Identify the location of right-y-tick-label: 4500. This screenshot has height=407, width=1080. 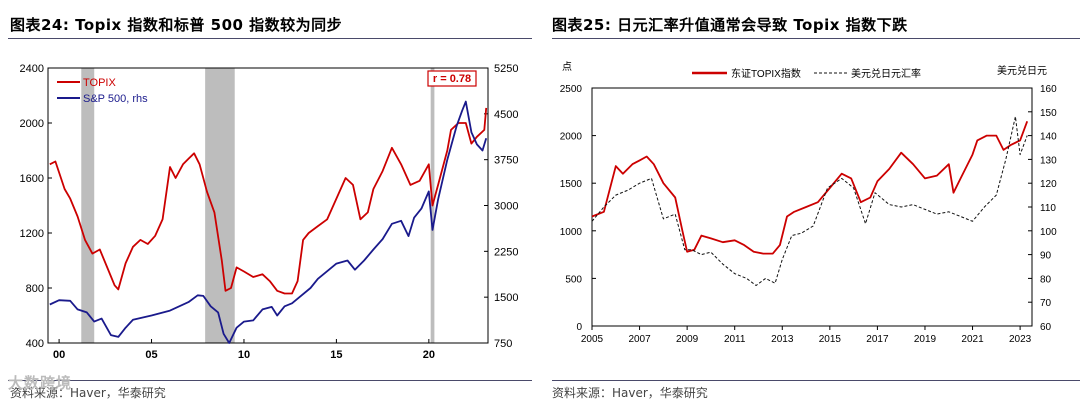
(506, 115).